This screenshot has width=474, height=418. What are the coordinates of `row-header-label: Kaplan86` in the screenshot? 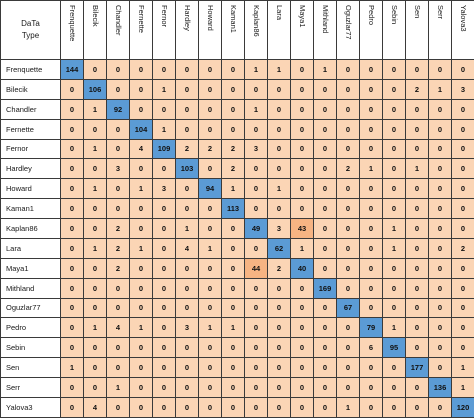 It's located at (30, 228).